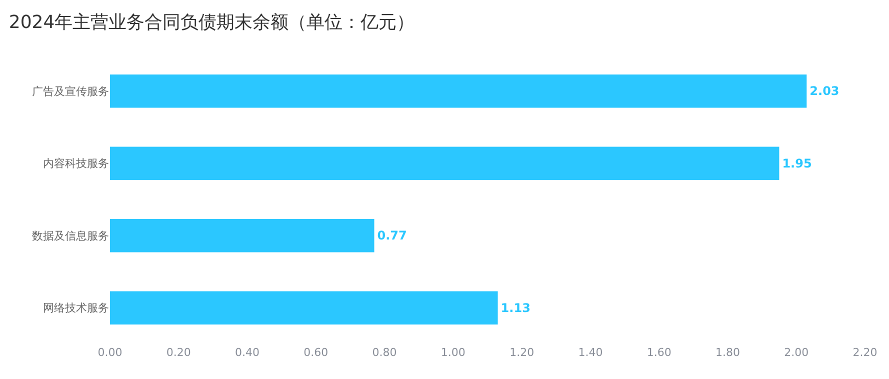 The width and height of the screenshot is (889, 379). I want to click on data-label: 1.95, so click(797, 163).